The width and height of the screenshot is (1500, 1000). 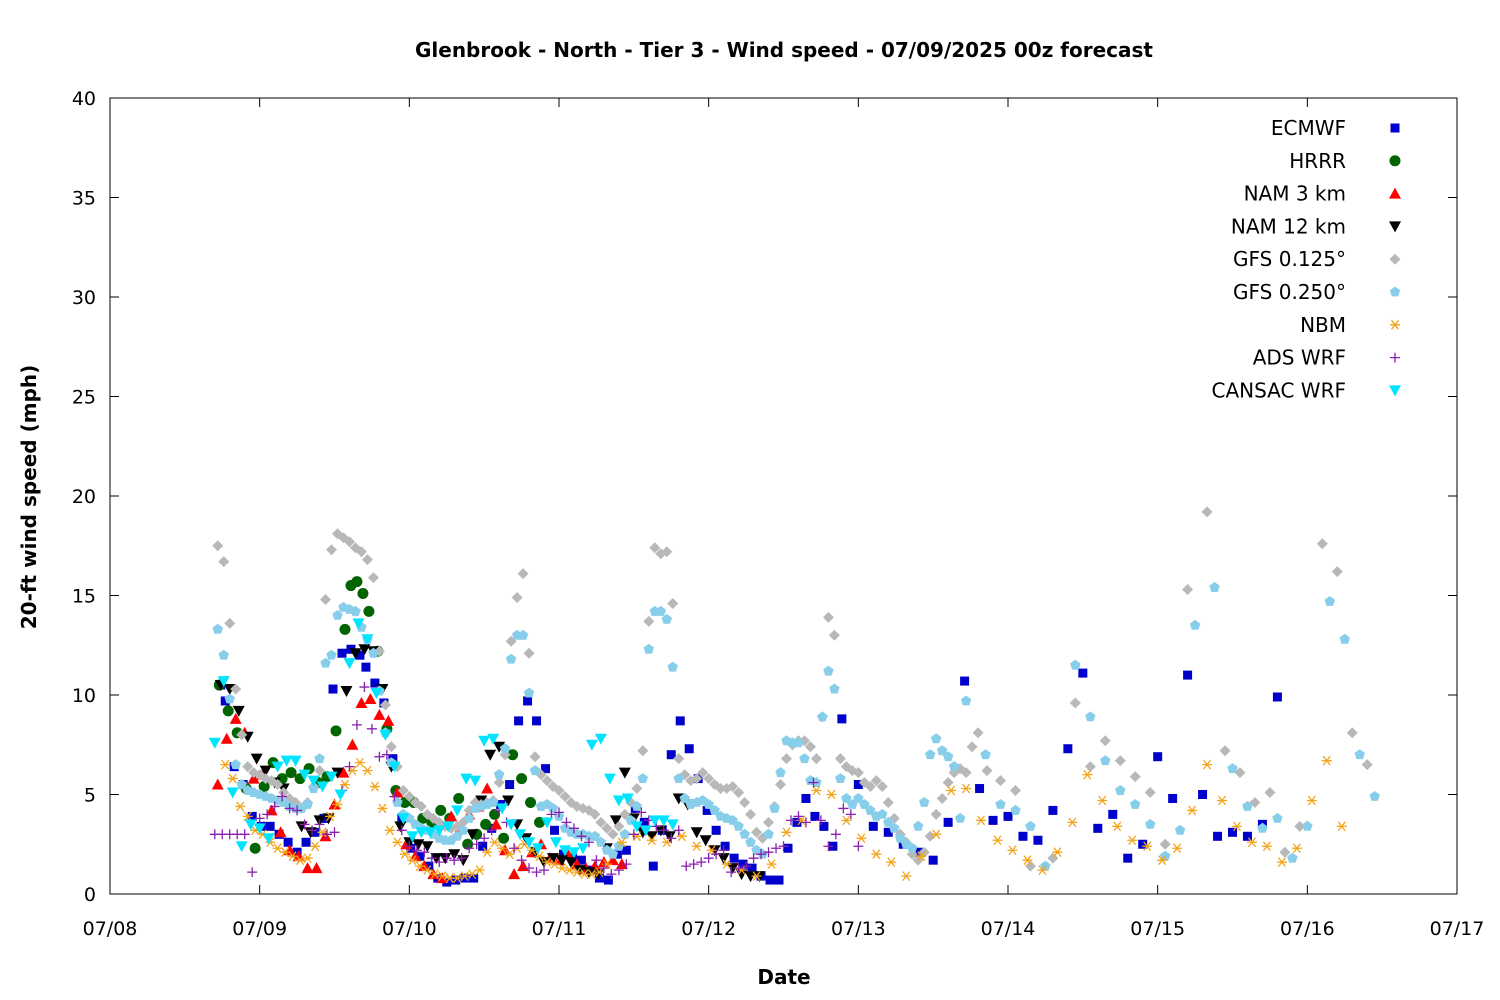 What do you see at coordinates (708, 929) in the screenshot?
I see `x-tick-label: 07/12` at bounding box center [708, 929].